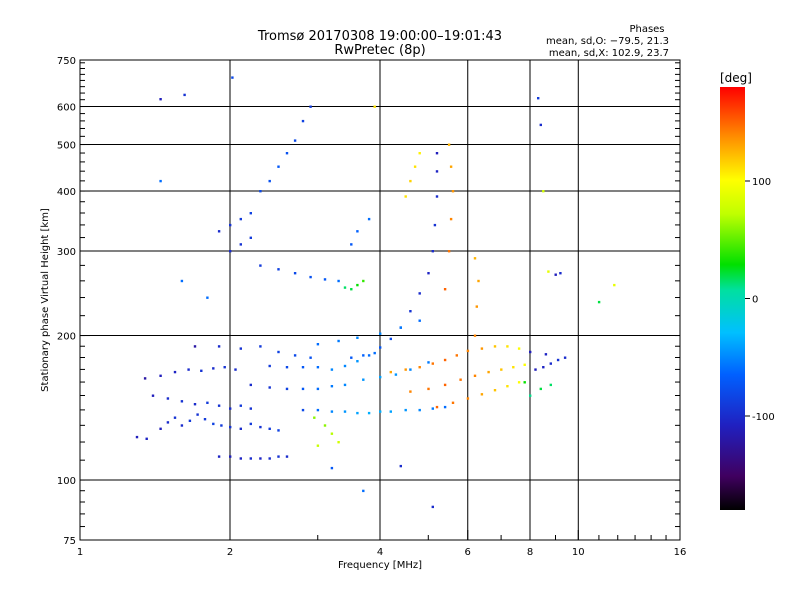 This screenshot has height=600, width=800. What do you see at coordinates (80, 552) in the screenshot?
I see `x-tick-label: 1` at bounding box center [80, 552].